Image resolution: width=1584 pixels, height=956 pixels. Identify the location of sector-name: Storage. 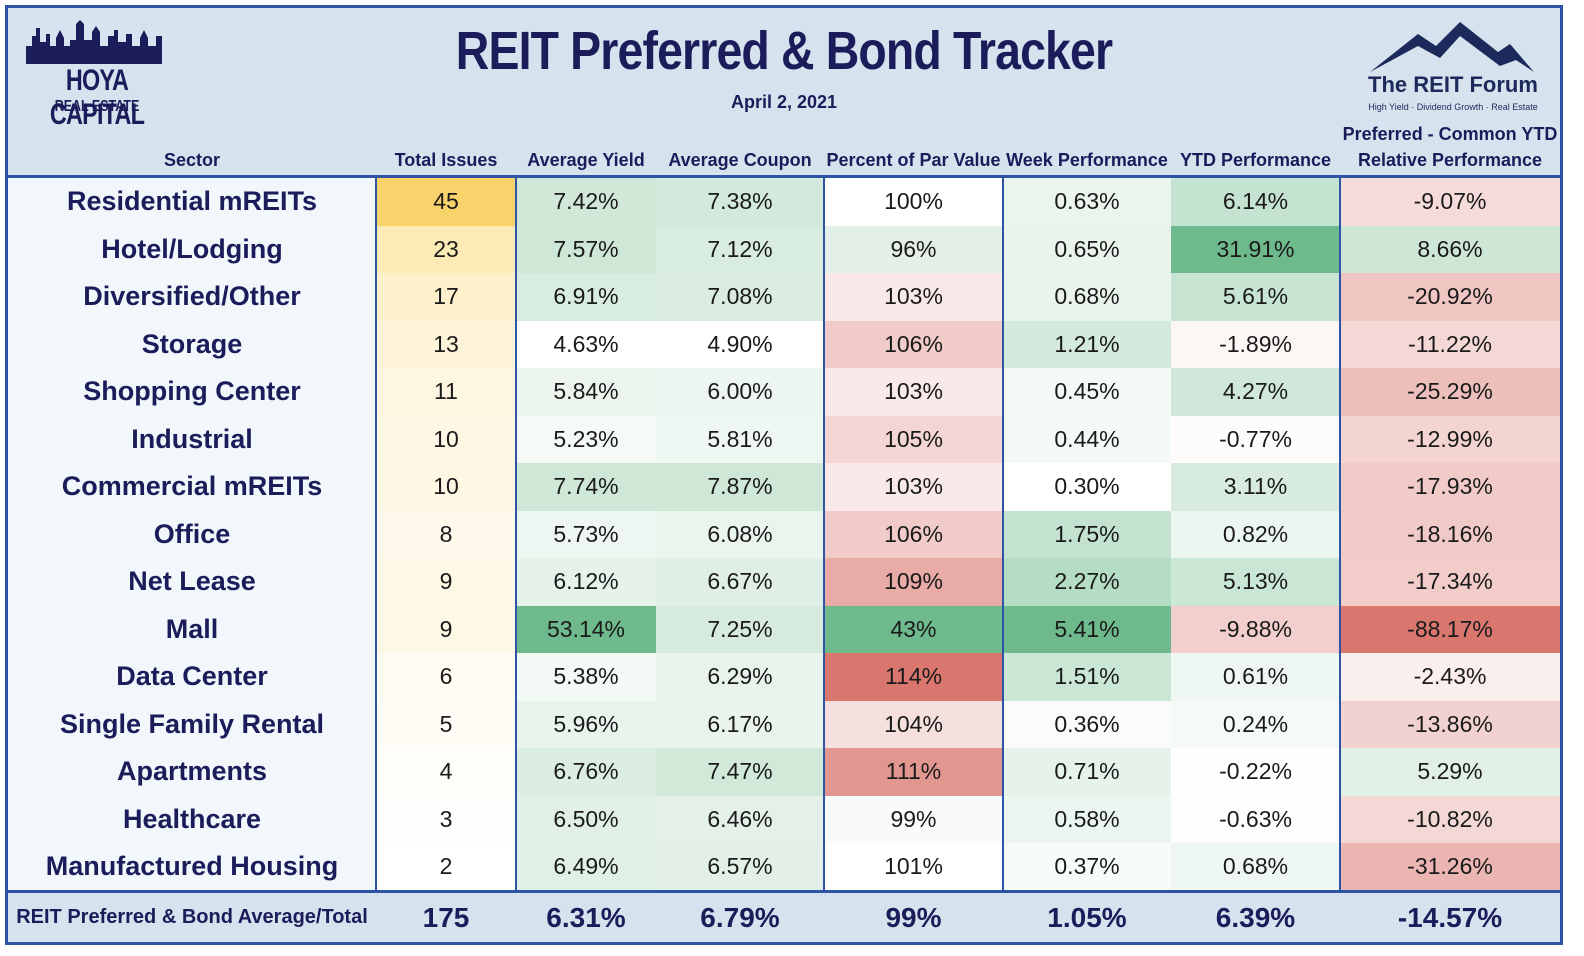
(192, 344).